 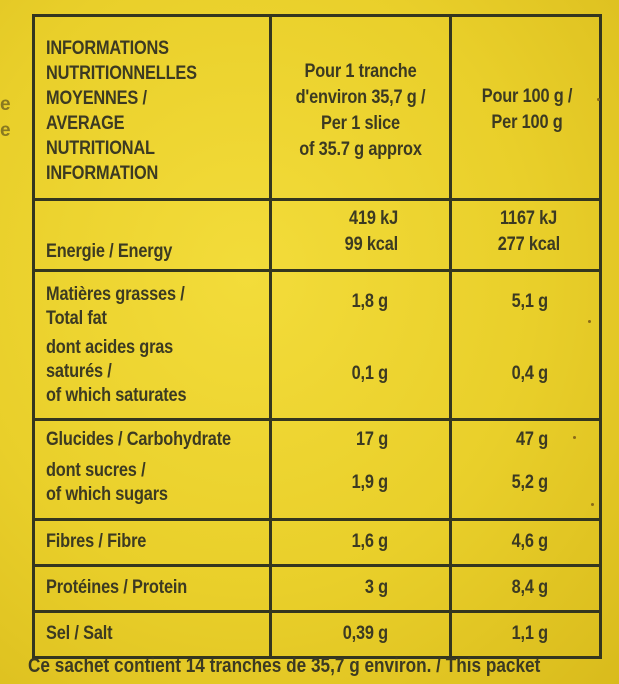 I want to click on header-per-slice-line: of 35.7 g approx, so click(x=360, y=149).